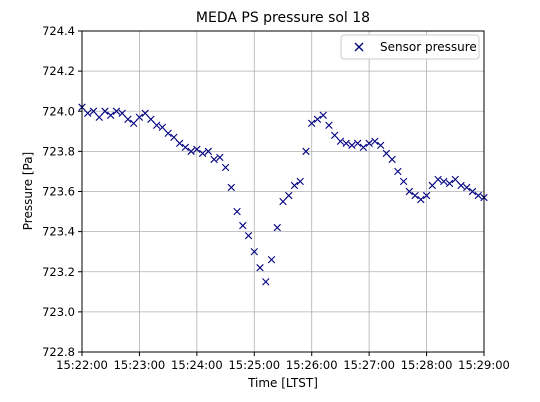 This screenshot has width=540, height=402. What do you see at coordinates (197, 365) in the screenshot?
I see `x-tick-label: 15:24:00` at bounding box center [197, 365].